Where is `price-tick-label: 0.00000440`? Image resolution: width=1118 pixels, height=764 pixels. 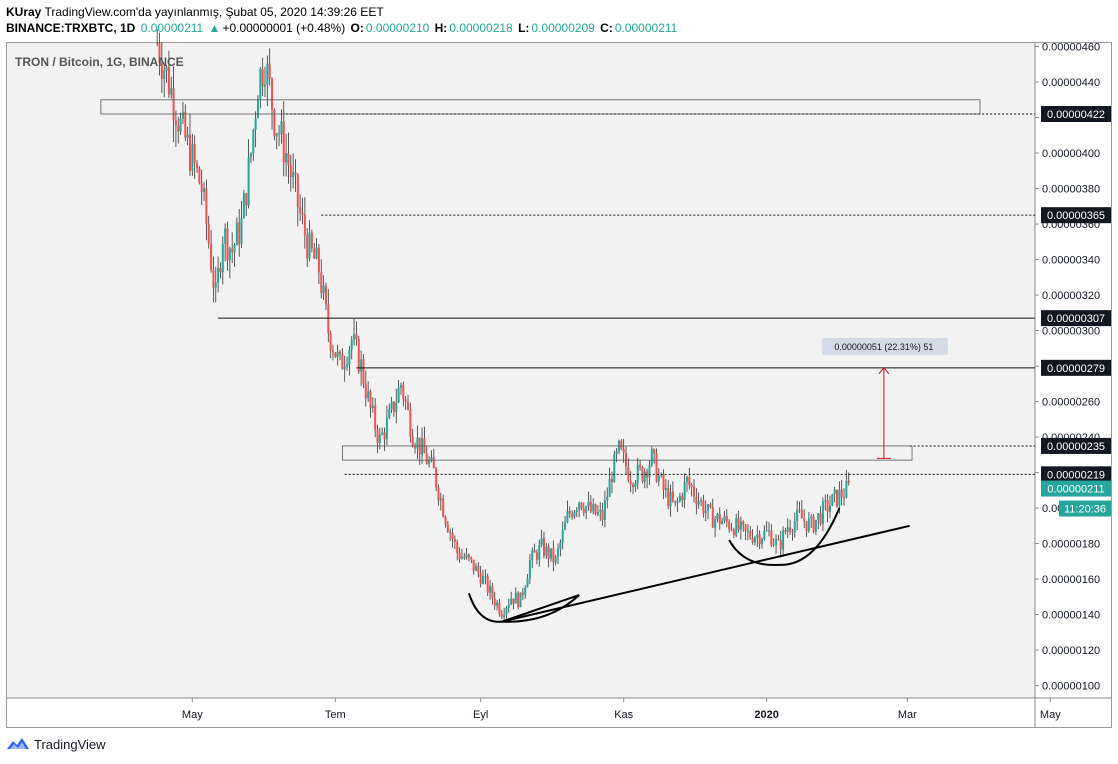
price-tick-label: 0.00000440 is located at coordinates (1071, 83).